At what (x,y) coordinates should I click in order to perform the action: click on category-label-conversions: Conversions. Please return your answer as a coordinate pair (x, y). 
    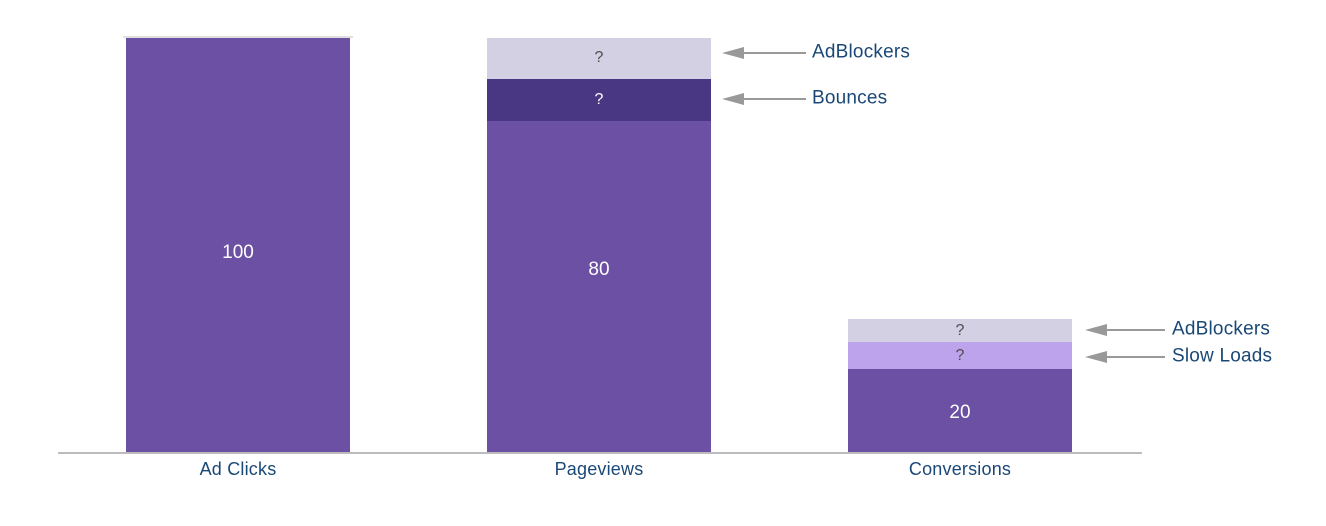
    Looking at the image, I should click on (960, 469).